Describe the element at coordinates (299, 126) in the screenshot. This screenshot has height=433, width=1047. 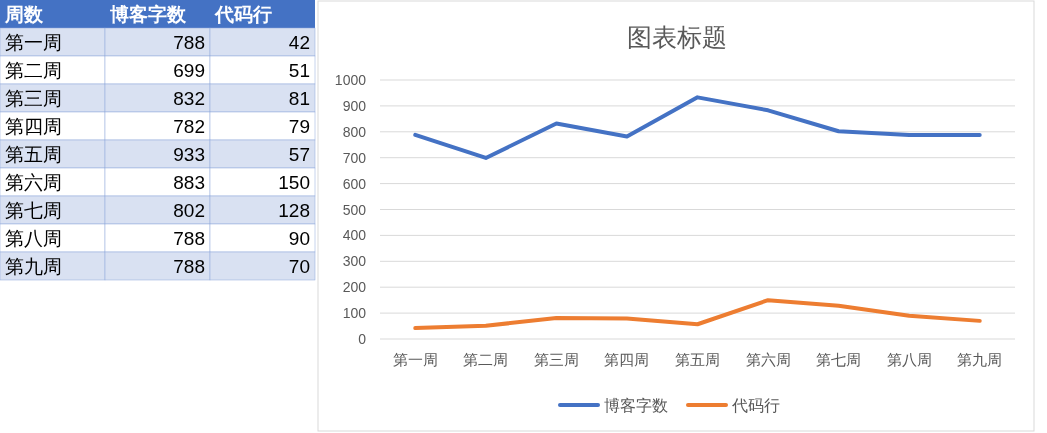
I see `data-label: 79` at that location.